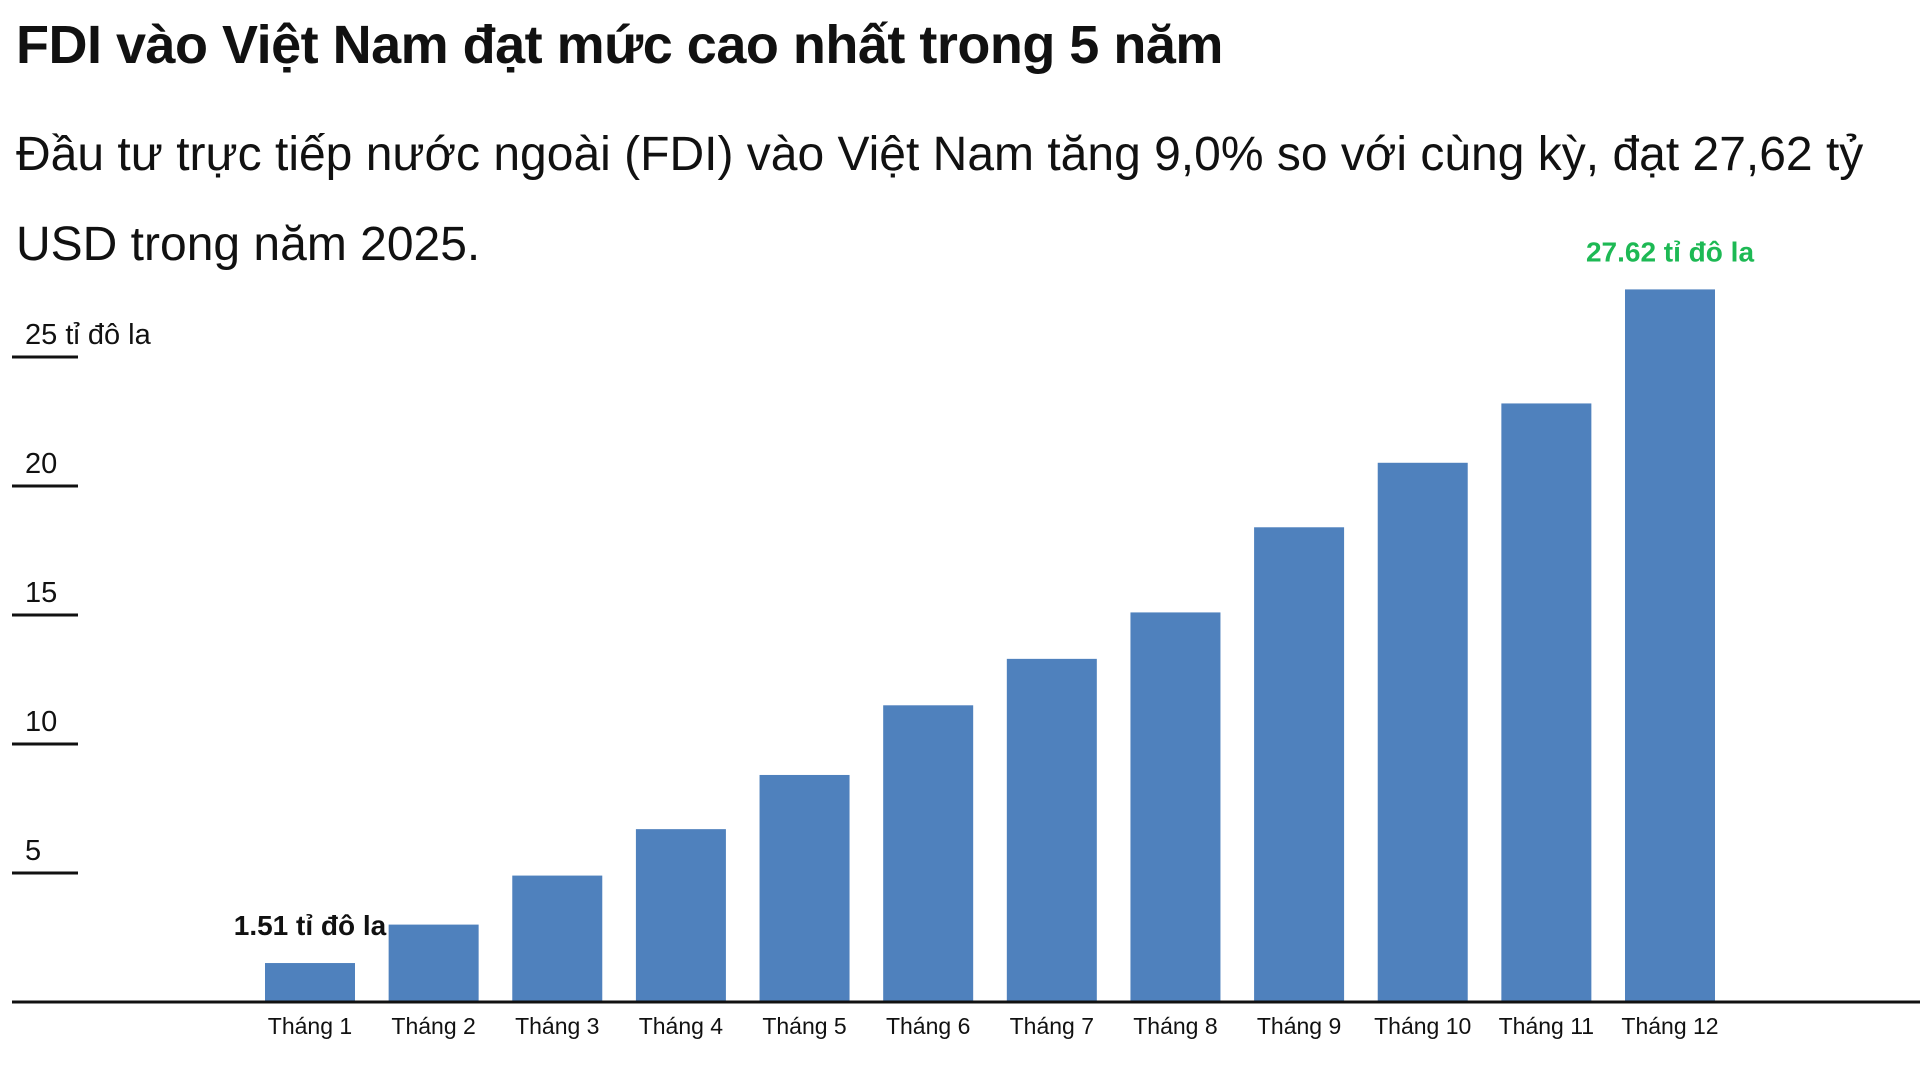 This screenshot has width=1920, height=1080. What do you see at coordinates (41, 722) in the screenshot?
I see `y-tick-label: 10` at bounding box center [41, 722].